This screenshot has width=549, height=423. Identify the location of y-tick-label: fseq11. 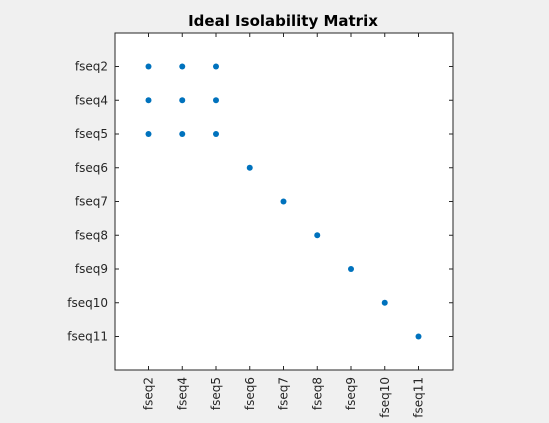
(87, 337).